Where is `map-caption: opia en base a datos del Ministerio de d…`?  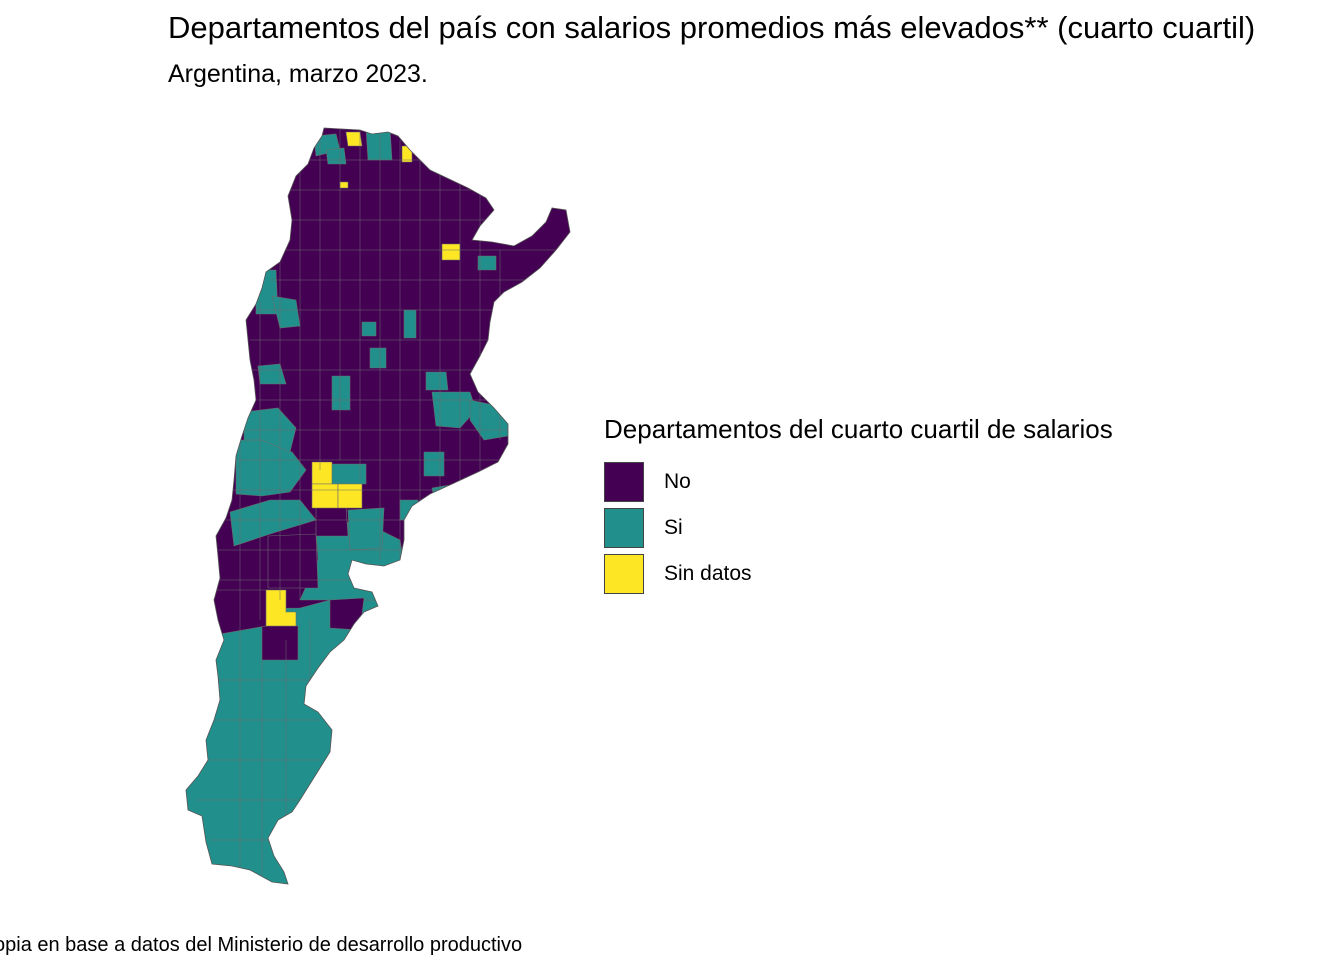
map-caption: opia en base a datos del Ministerio de d… is located at coordinates (261, 945).